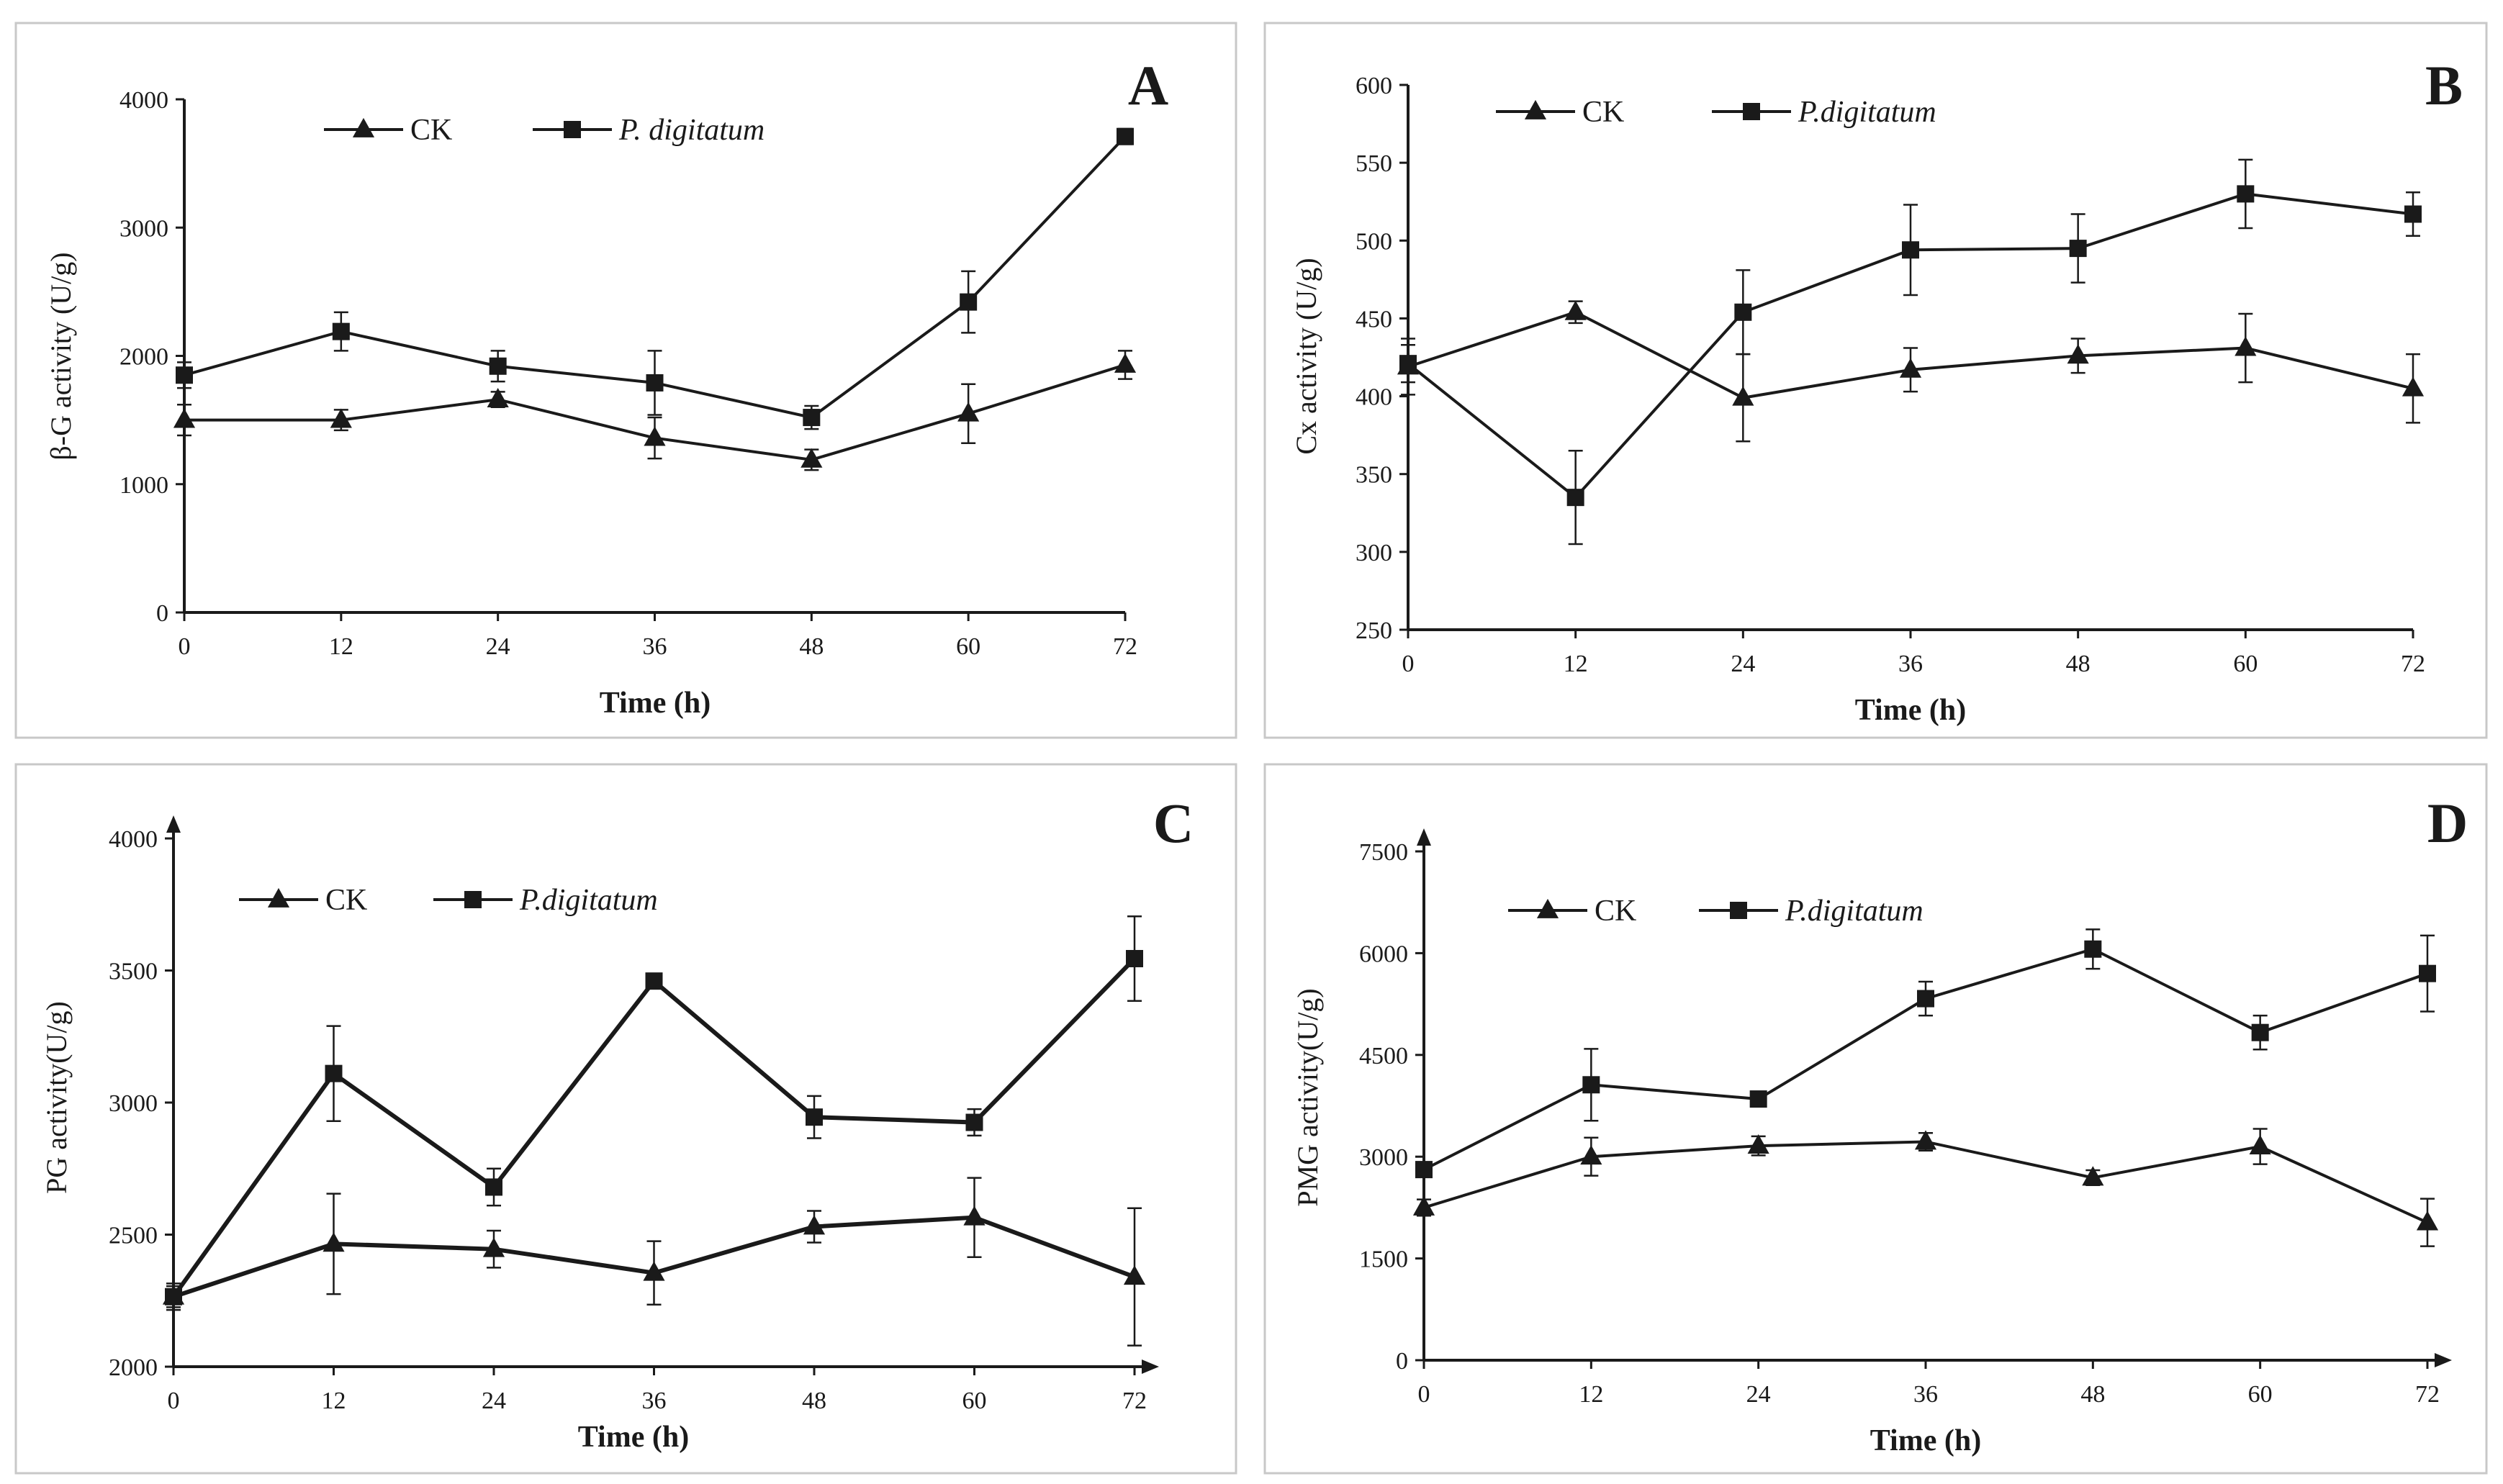  Describe the element at coordinates (133, 1103) in the screenshot. I see `panel-c-y-tick-label: 3000` at that location.